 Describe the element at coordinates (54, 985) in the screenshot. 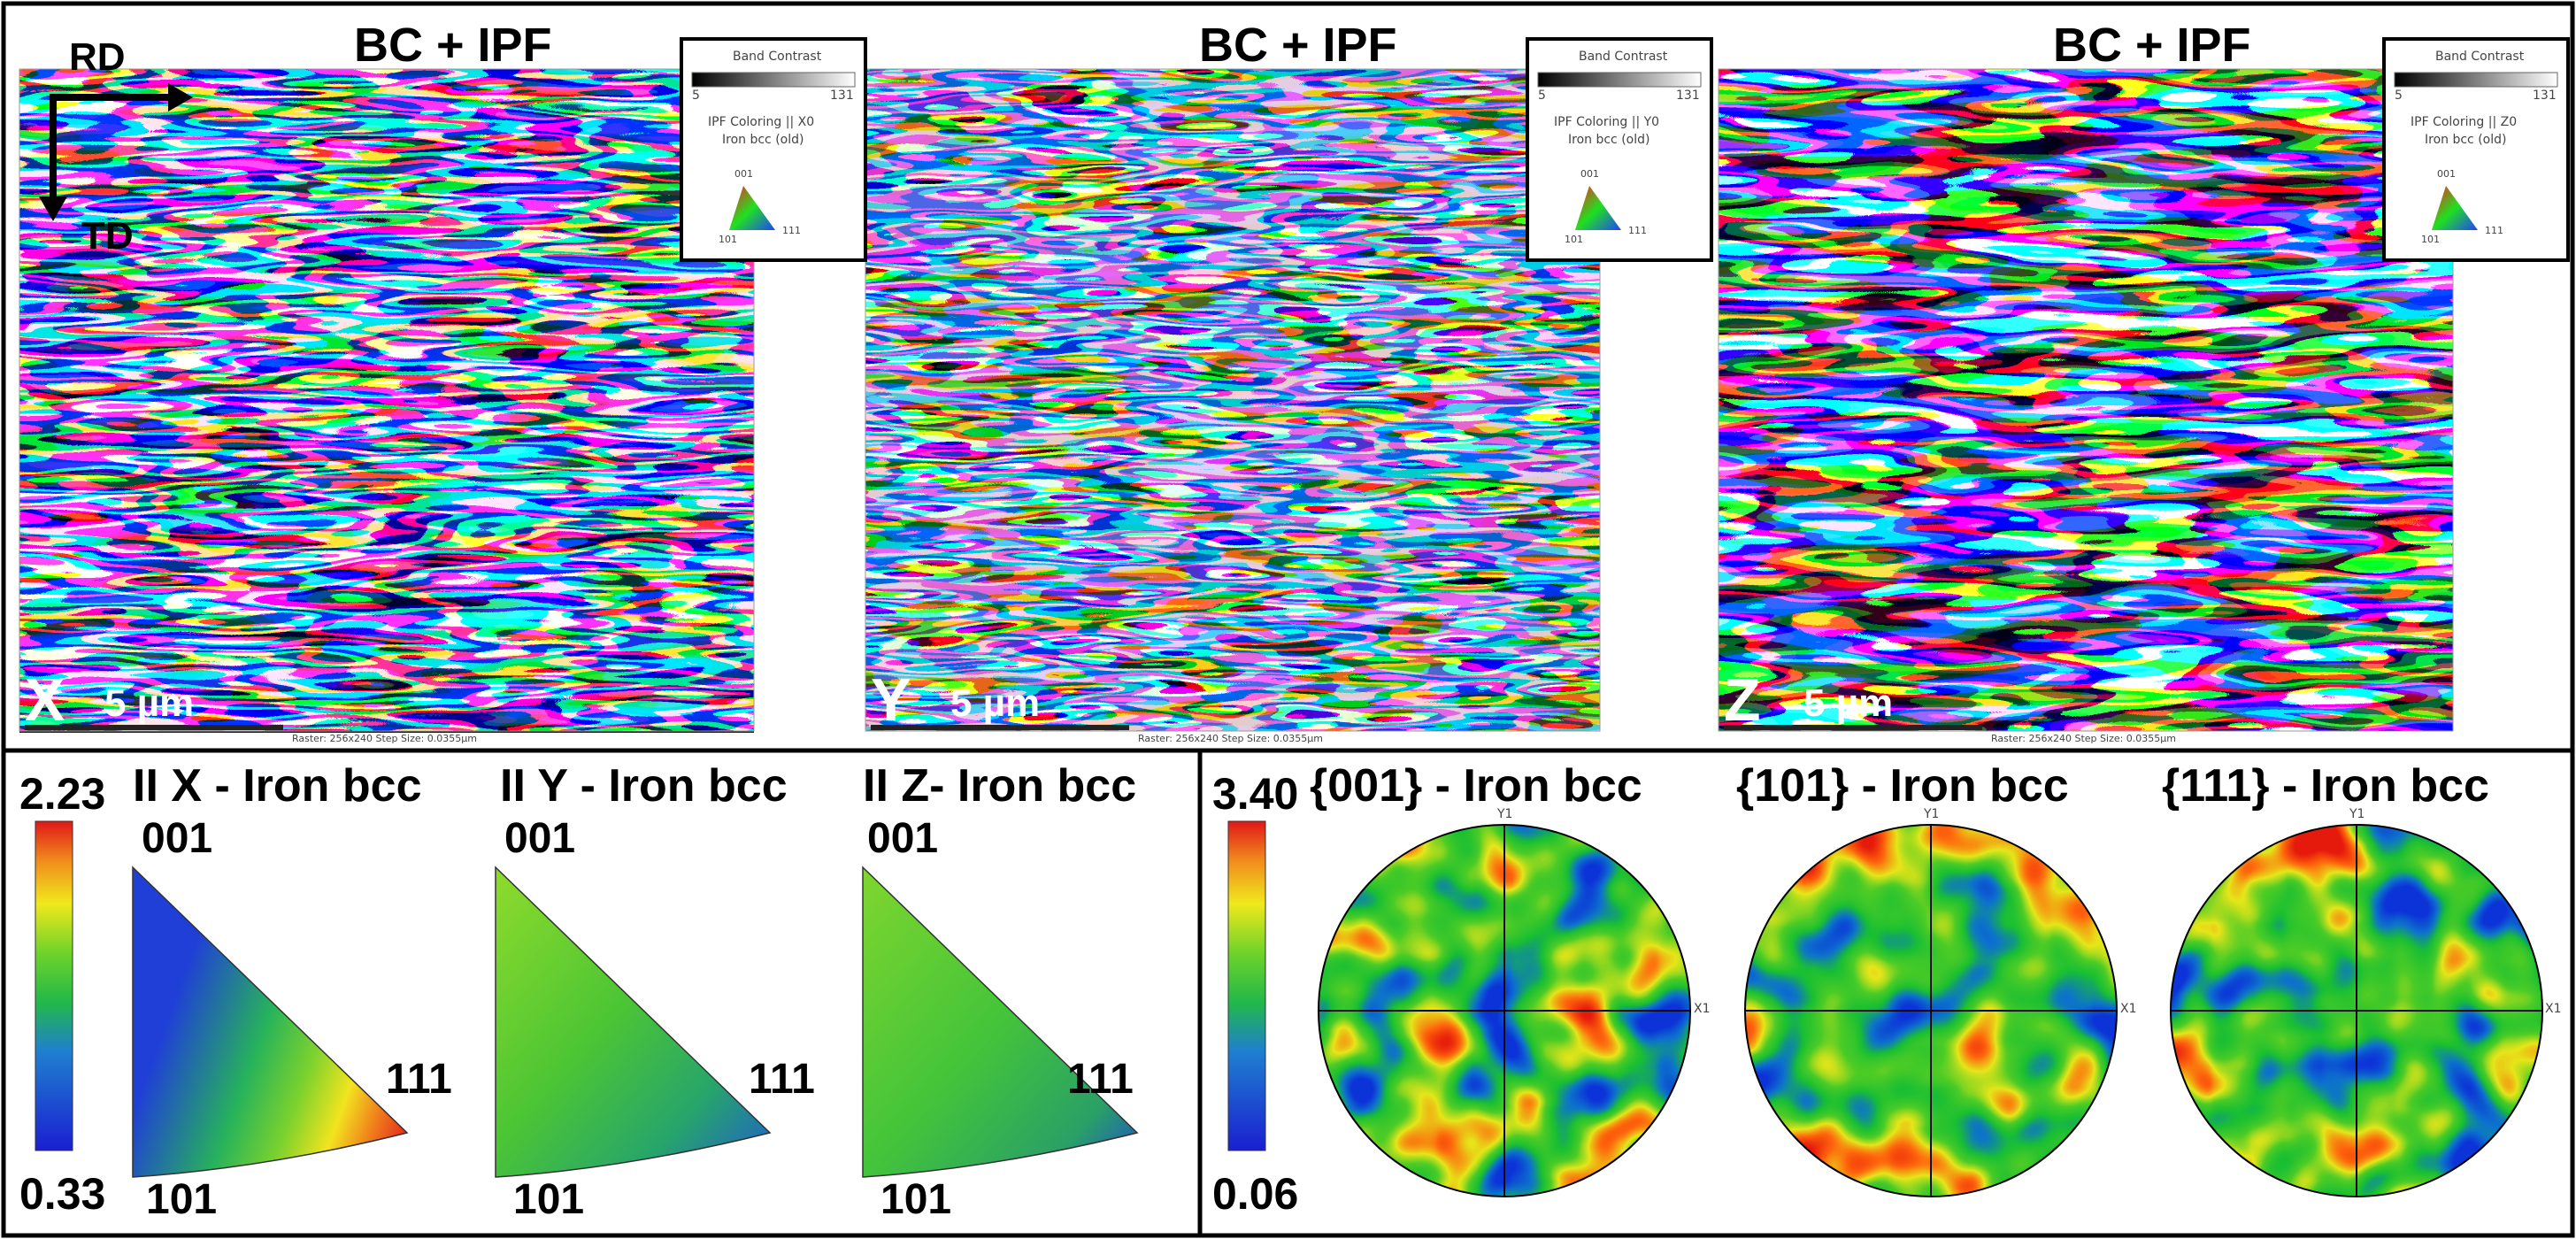

I see `ipf-colorbar` at that location.